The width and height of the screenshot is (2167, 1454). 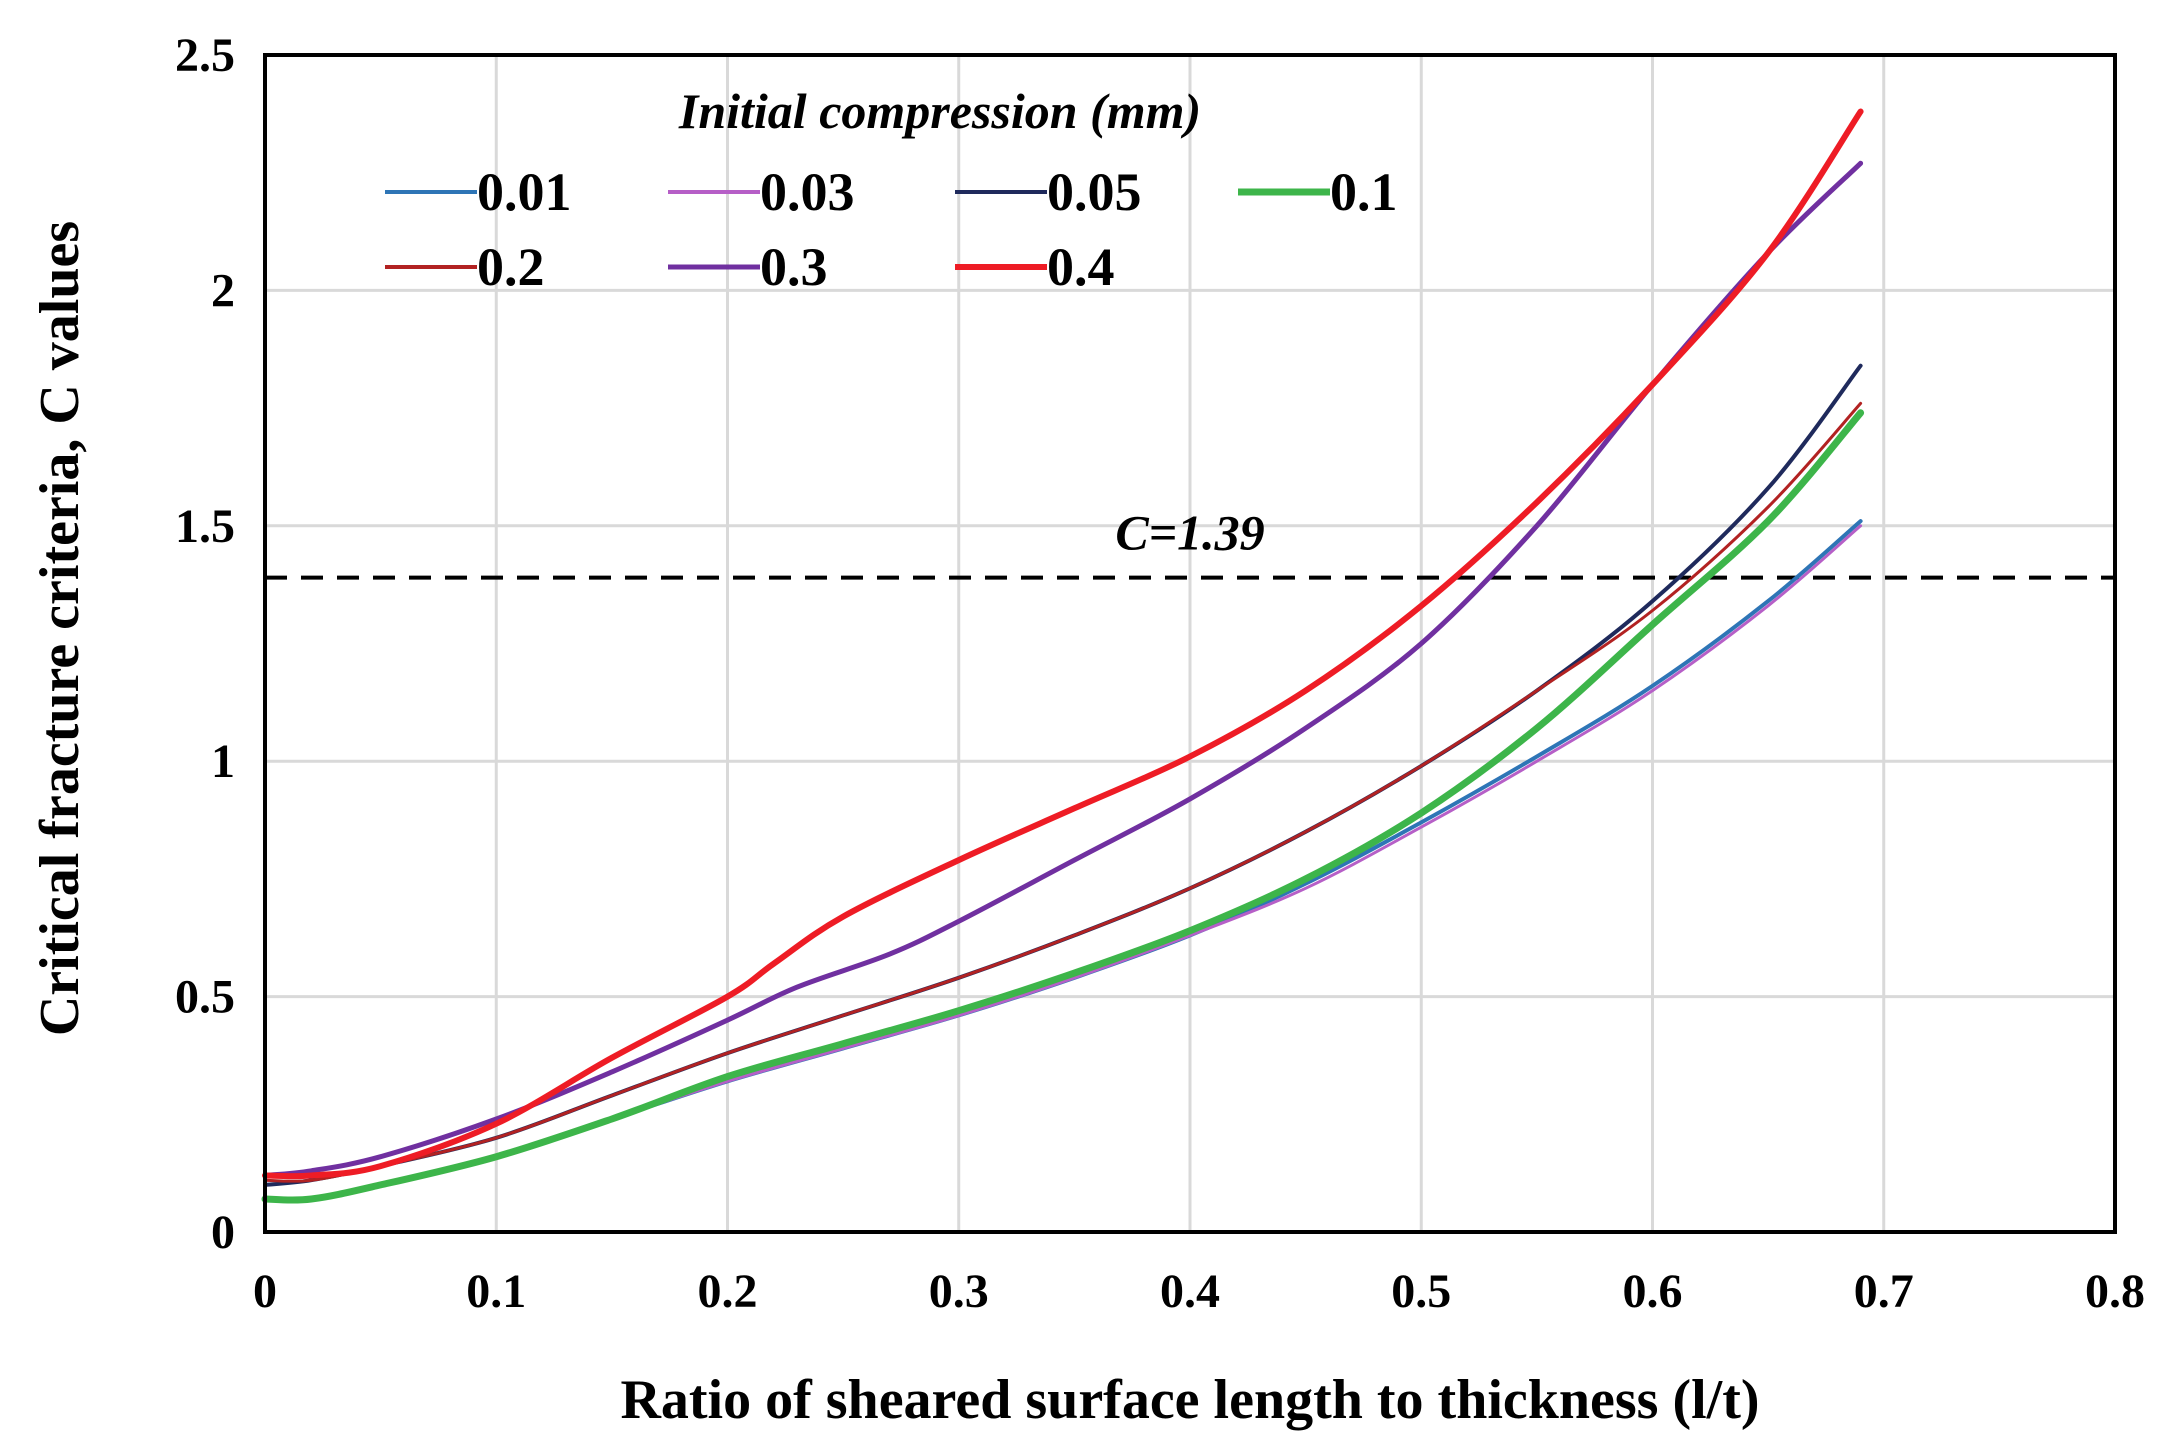 I want to click on x-tick-label: 0, so click(x=265, y=1291).